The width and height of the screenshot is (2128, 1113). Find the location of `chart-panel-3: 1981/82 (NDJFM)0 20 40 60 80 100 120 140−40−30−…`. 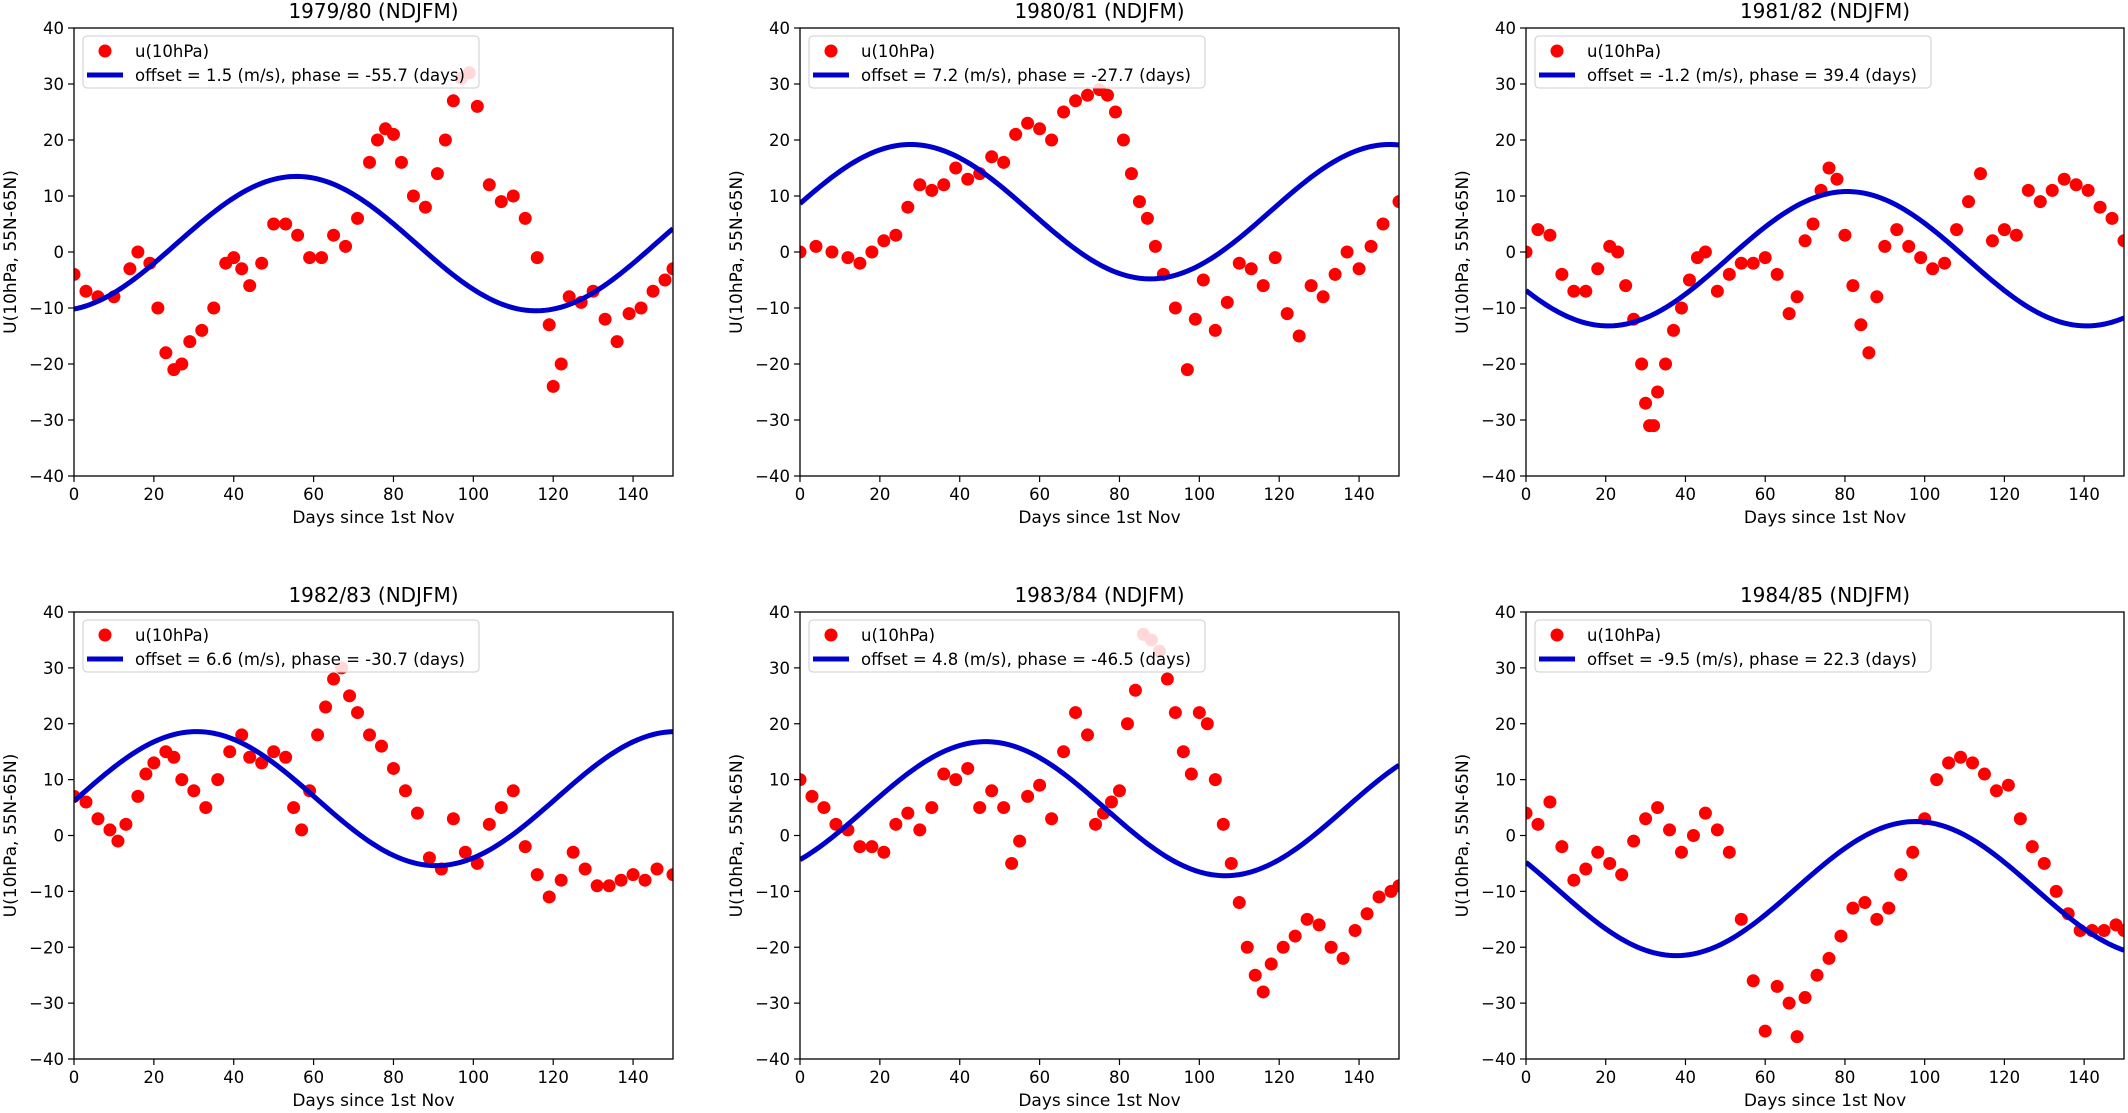

chart-panel-3: 1981/82 (NDJFM)0 20 40 60 80 100 120 140−40−30−… is located at coordinates (1789, 264).